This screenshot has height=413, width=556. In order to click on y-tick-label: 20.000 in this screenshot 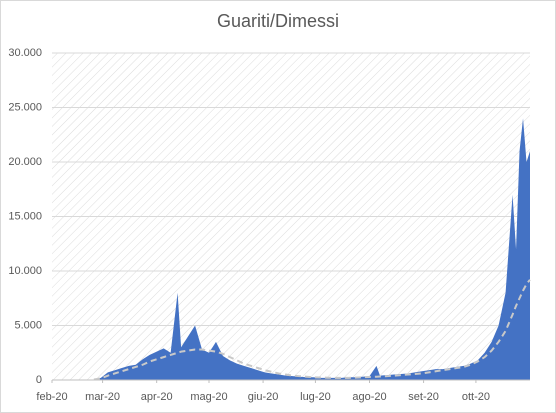, I will do `click(25, 162)`.